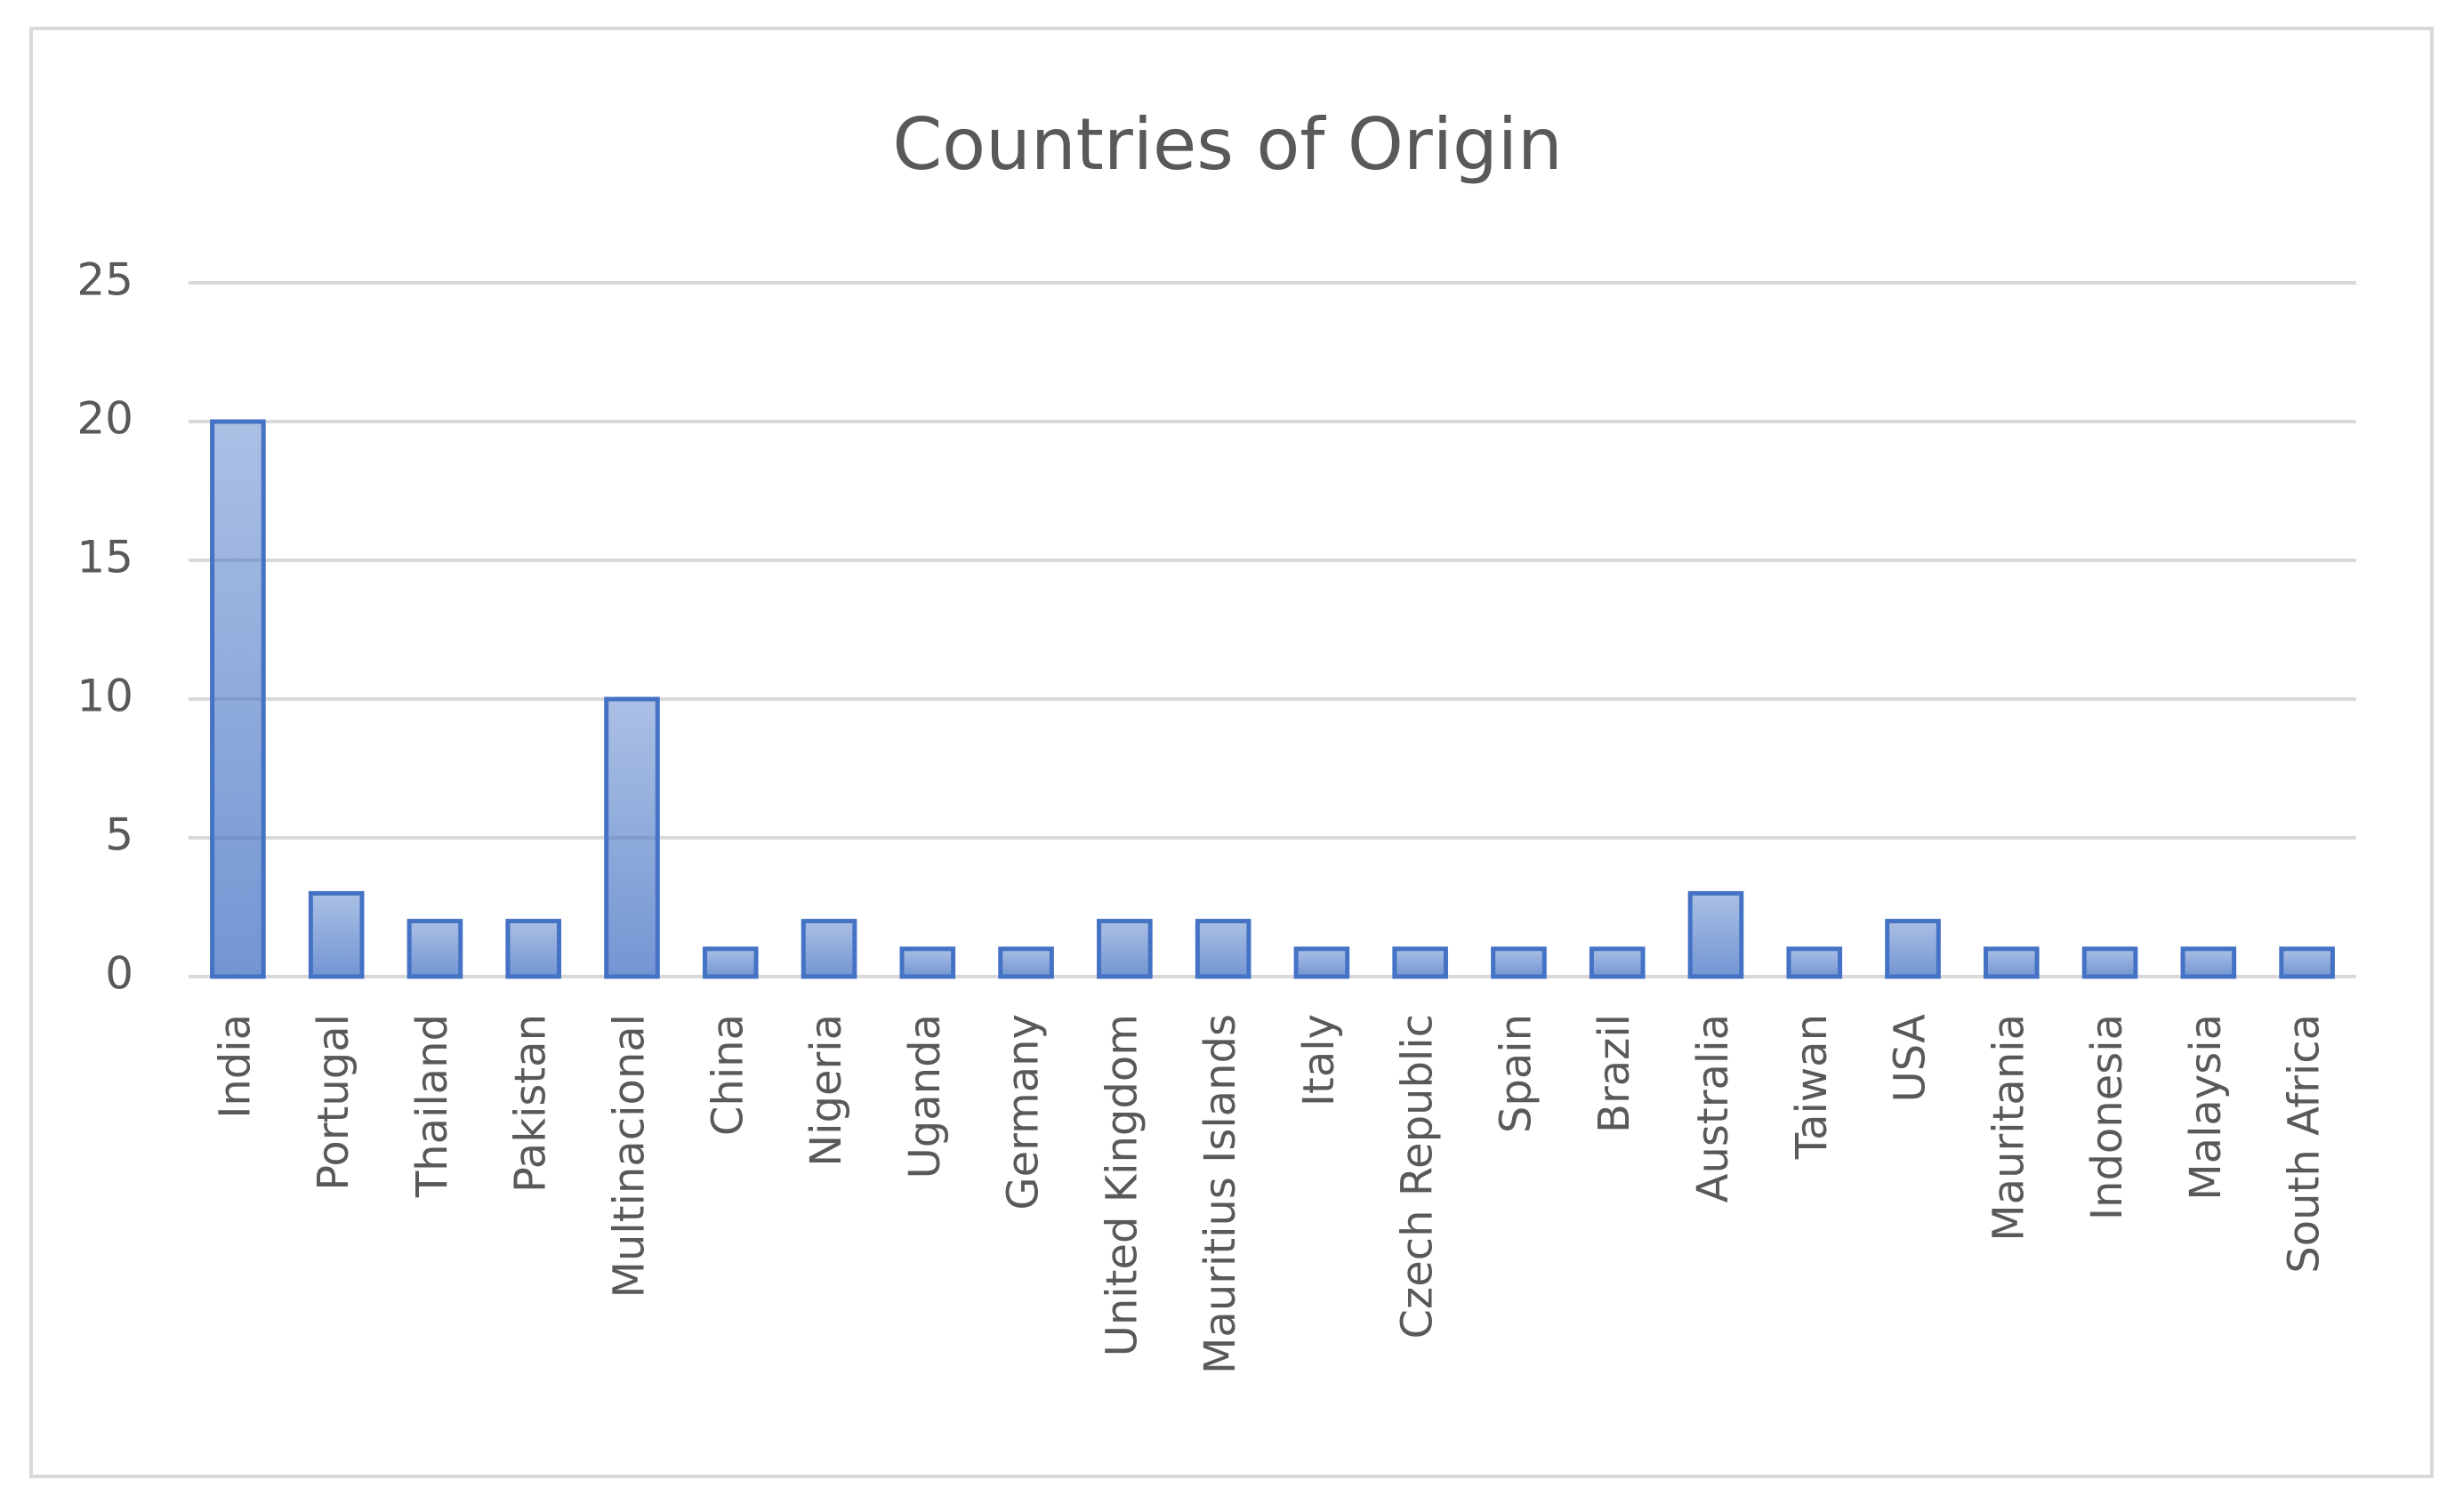 The image size is (2463, 1512). Describe the element at coordinates (119, 835) in the screenshot. I see `y-tick-label: 5` at that location.